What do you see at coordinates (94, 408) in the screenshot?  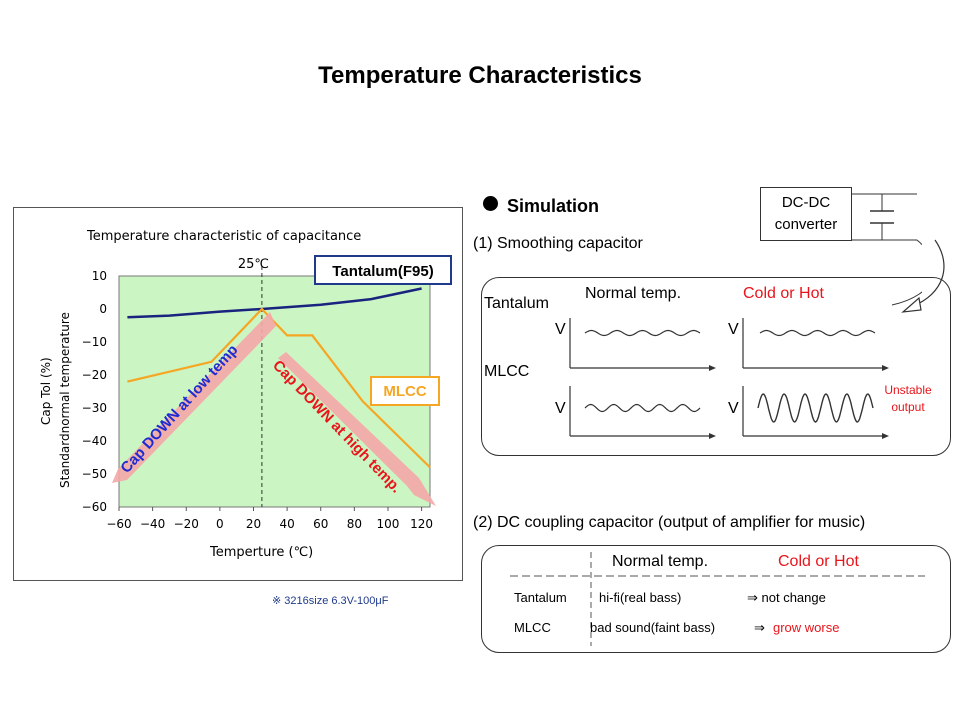 I see `y-tick-label: −30` at bounding box center [94, 408].